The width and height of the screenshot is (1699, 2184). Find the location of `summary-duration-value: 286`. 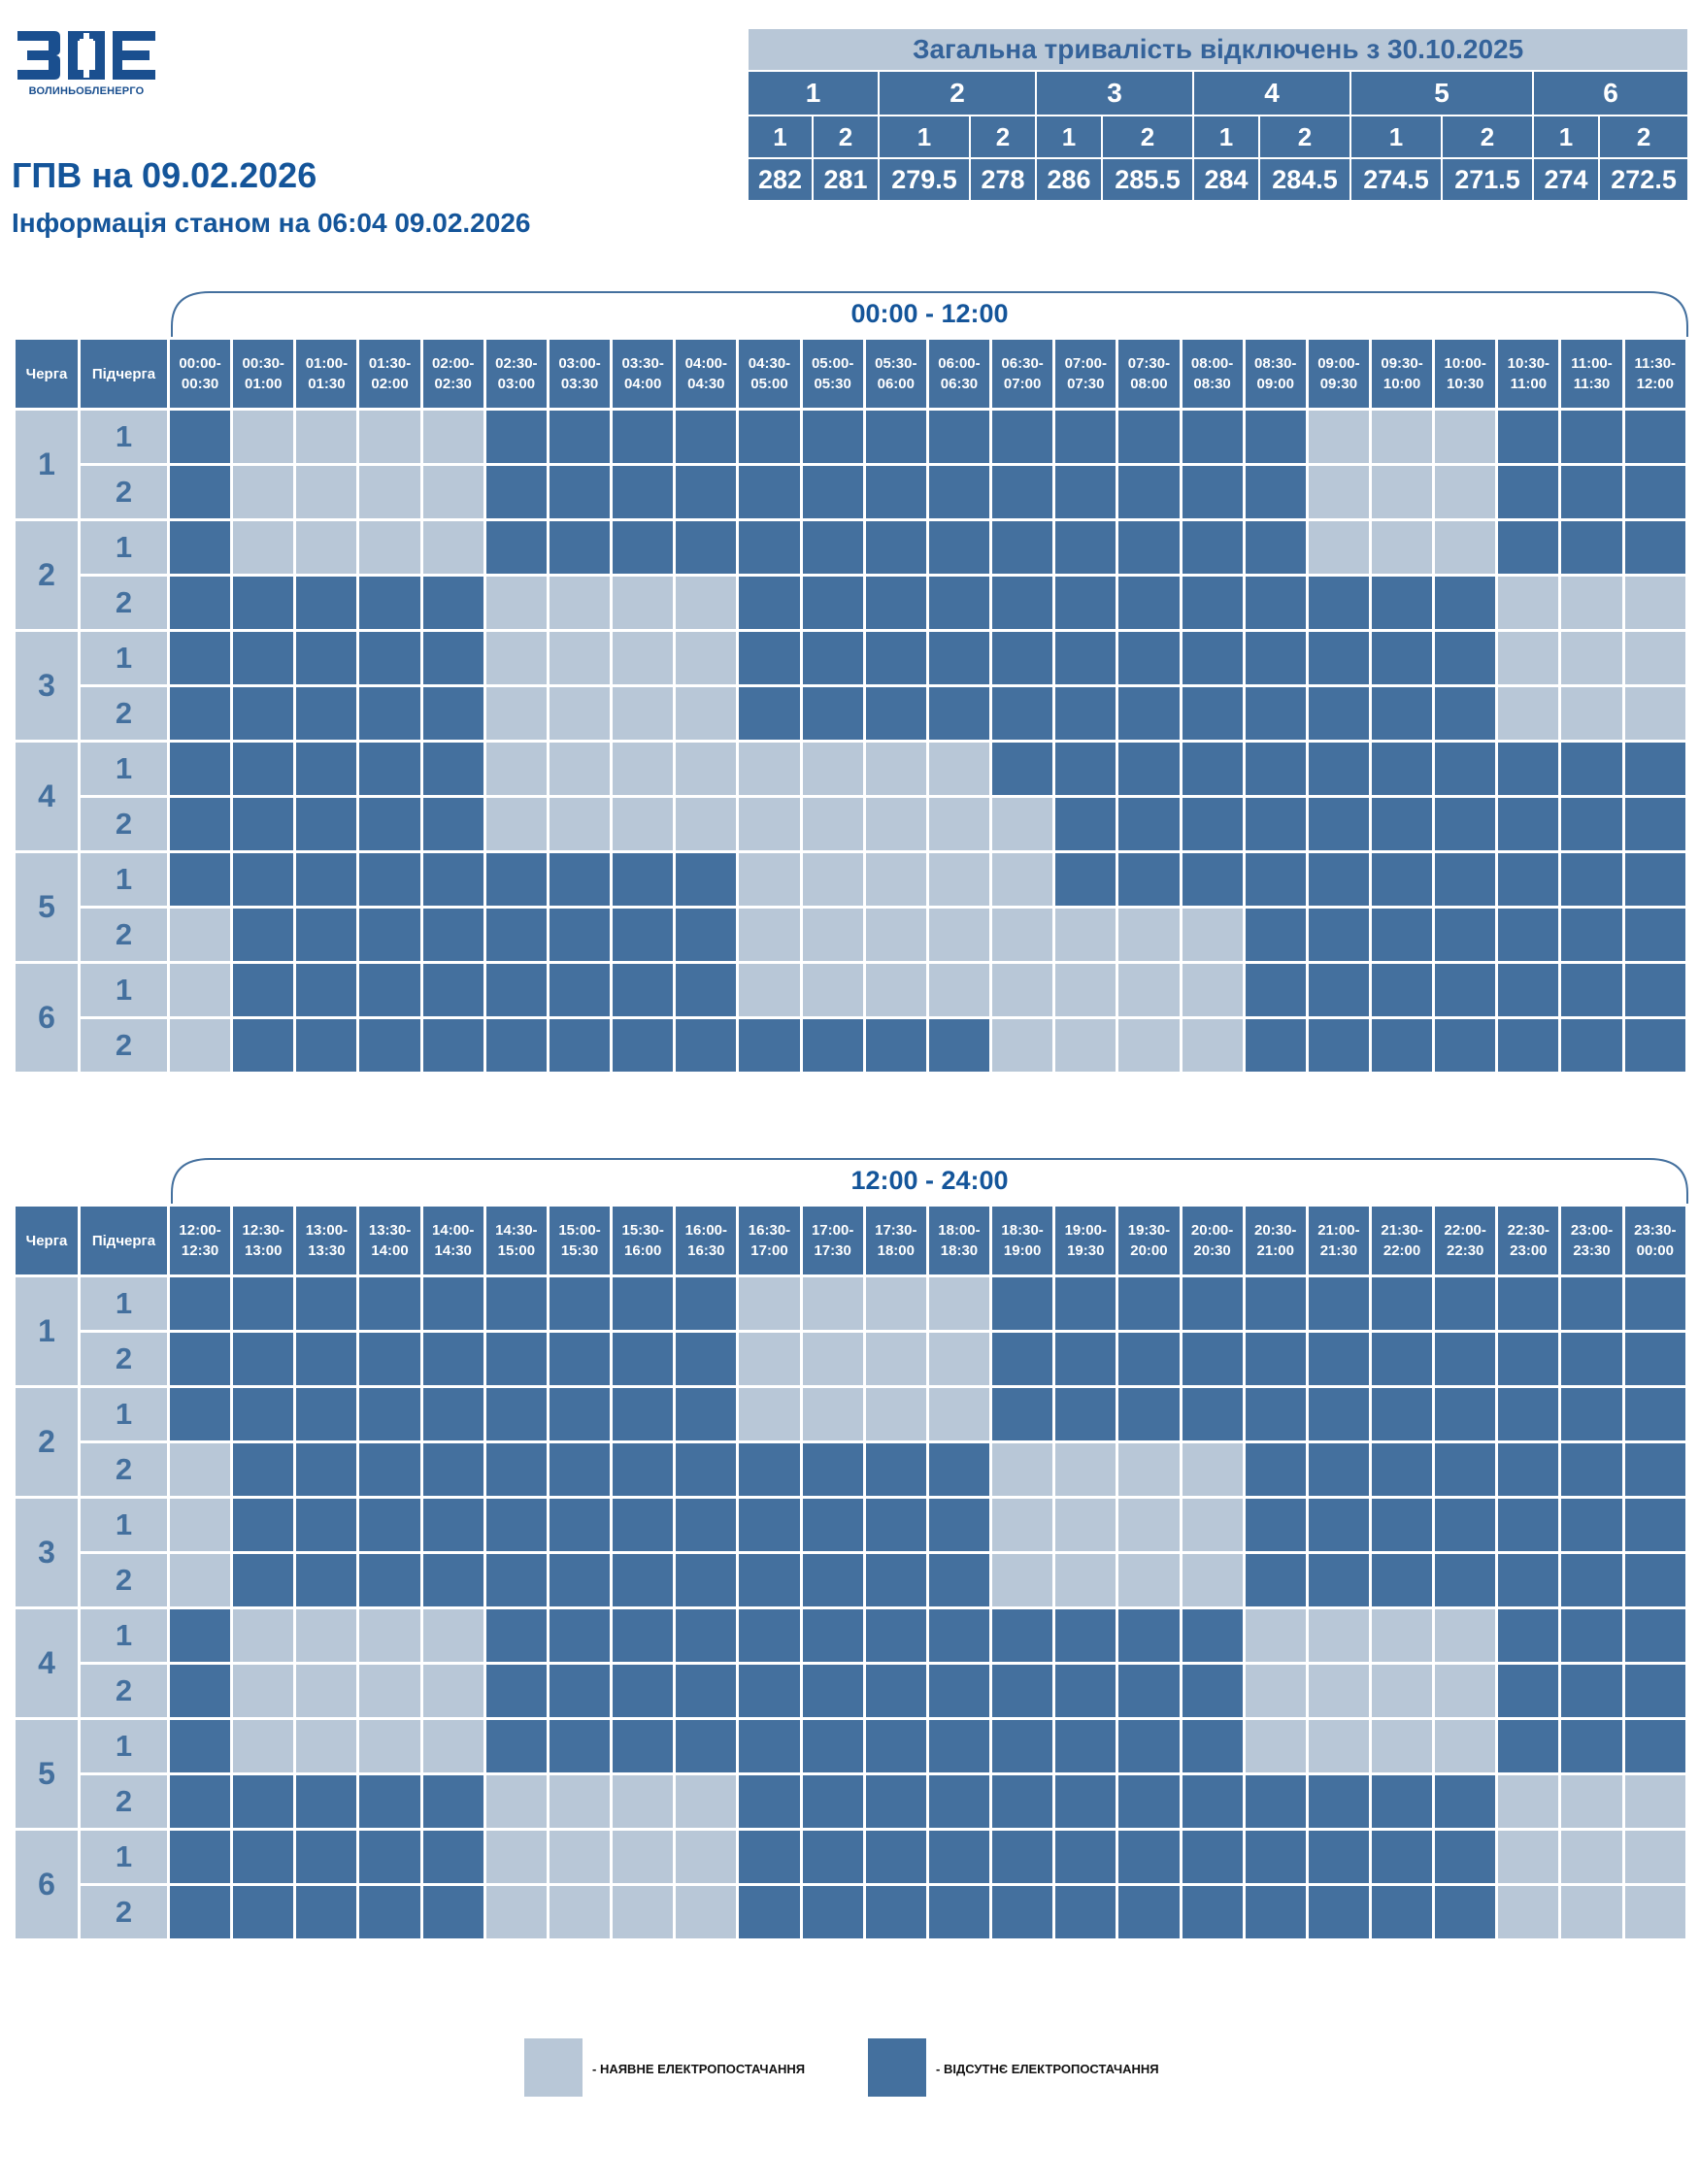

summary-duration-value: 286 is located at coordinates (1069, 179).